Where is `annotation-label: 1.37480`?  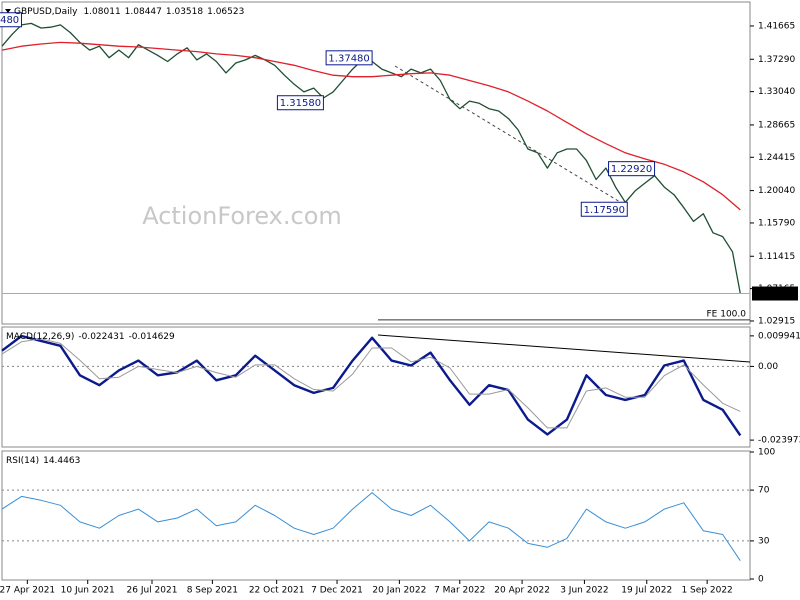 annotation-label: 1.37480 is located at coordinates (348, 58).